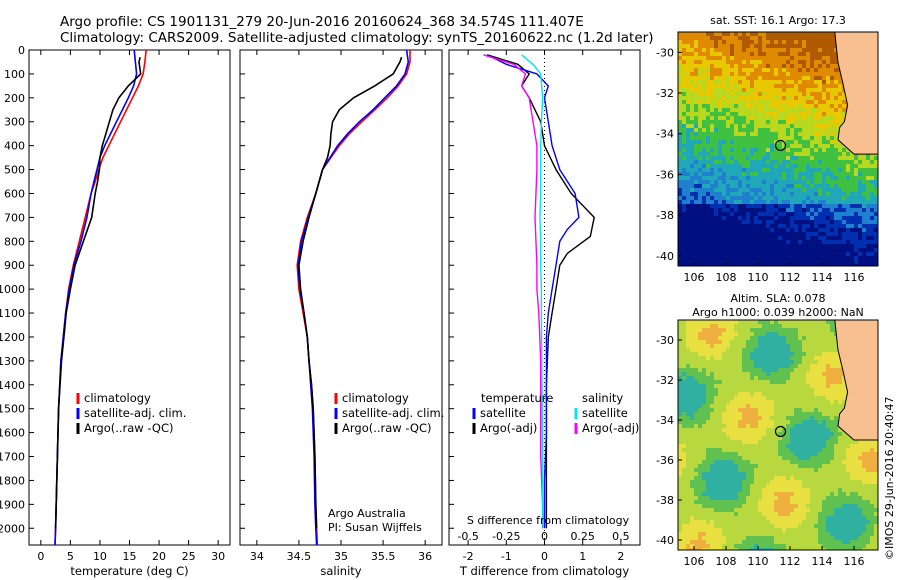 The width and height of the screenshot is (900, 580). What do you see at coordinates (12, 289) in the screenshot?
I see `y-tick-label: 1000` at bounding box center [12, 289].